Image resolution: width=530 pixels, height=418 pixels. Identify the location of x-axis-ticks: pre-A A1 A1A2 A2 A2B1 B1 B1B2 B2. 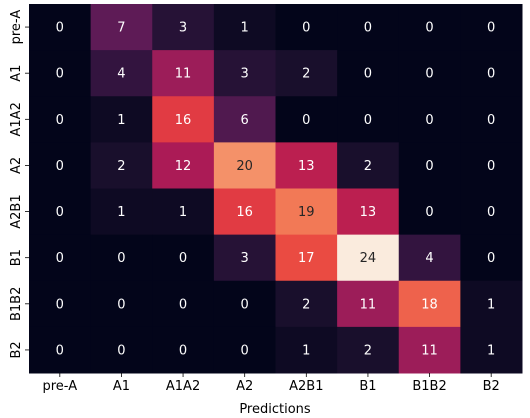
(271, 383).